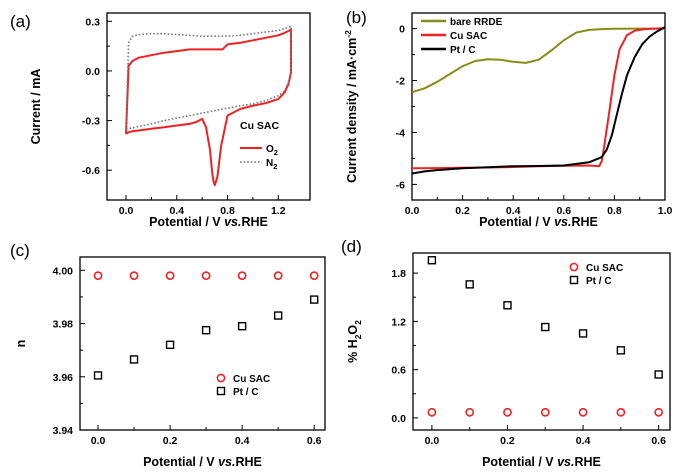  What do you see at coordinates (476, 22) in the screenshot?
I see `legend-label: bare RRDE` at bounding box center [476, 22].